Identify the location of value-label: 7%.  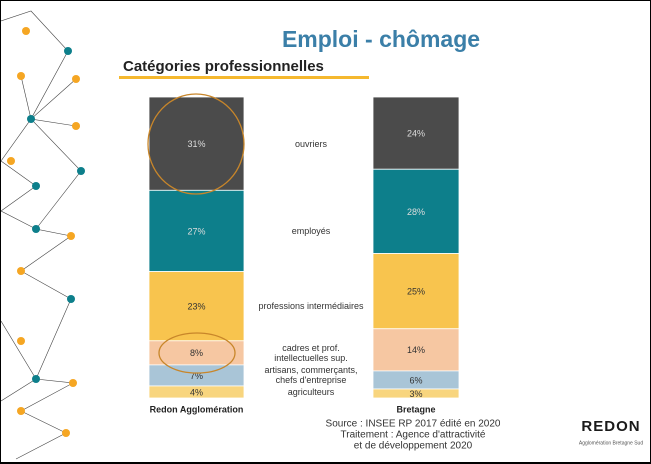
(196, 376).